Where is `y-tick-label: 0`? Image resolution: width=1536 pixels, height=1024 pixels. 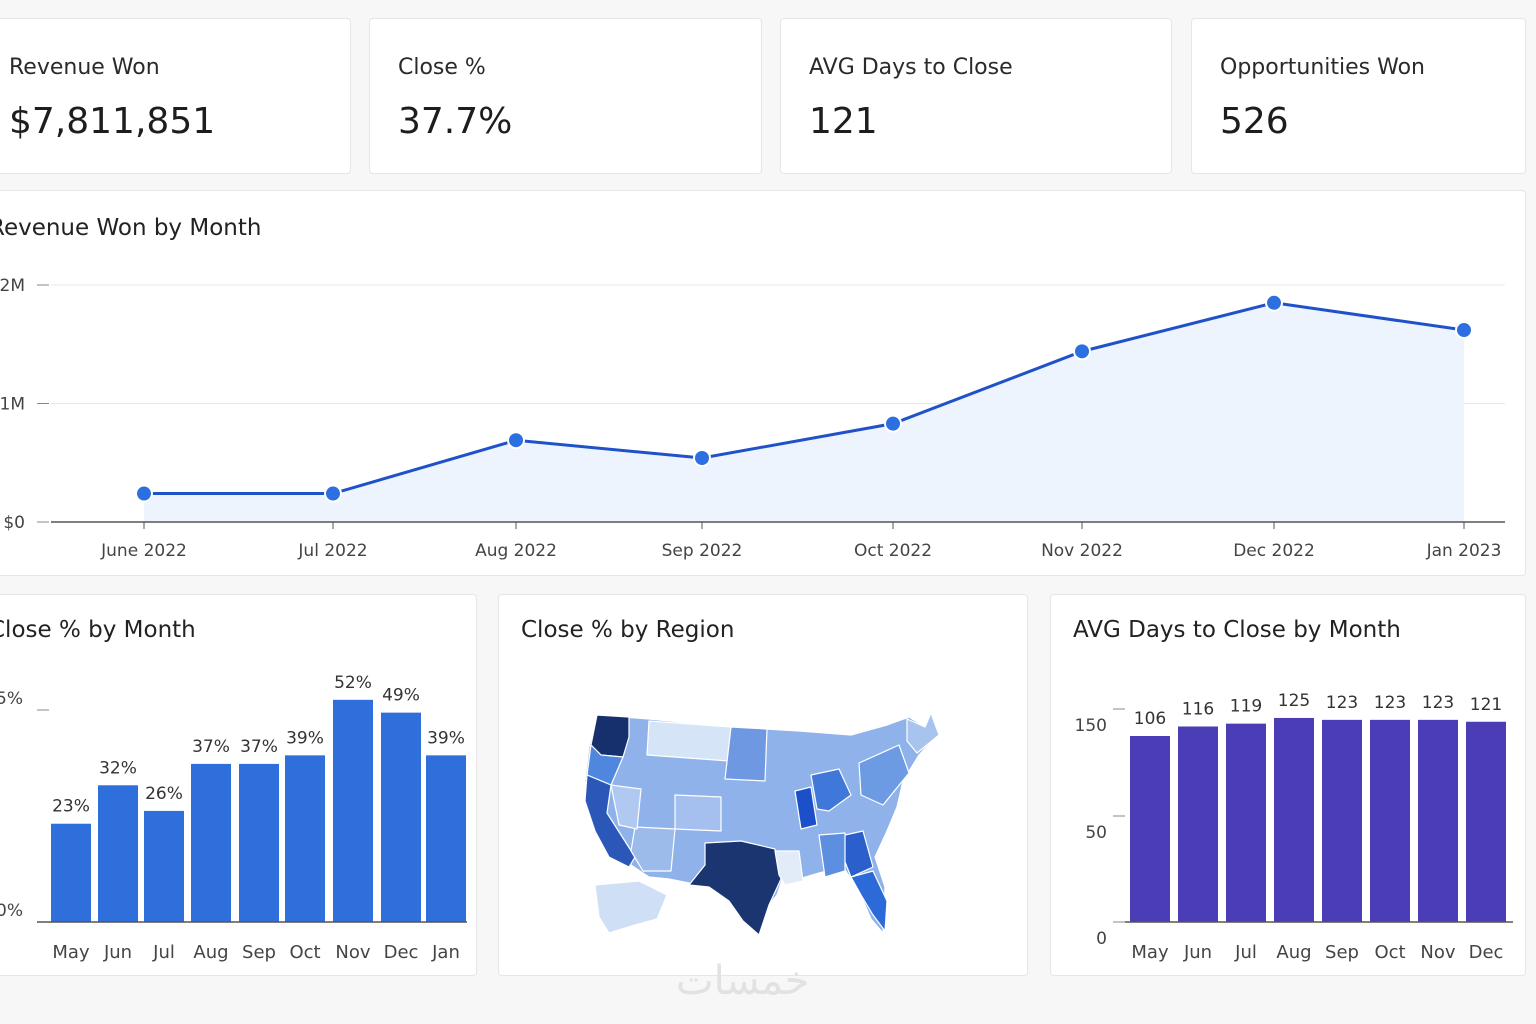 y-tick-label: 0 is located at coordinates (1101, 939).